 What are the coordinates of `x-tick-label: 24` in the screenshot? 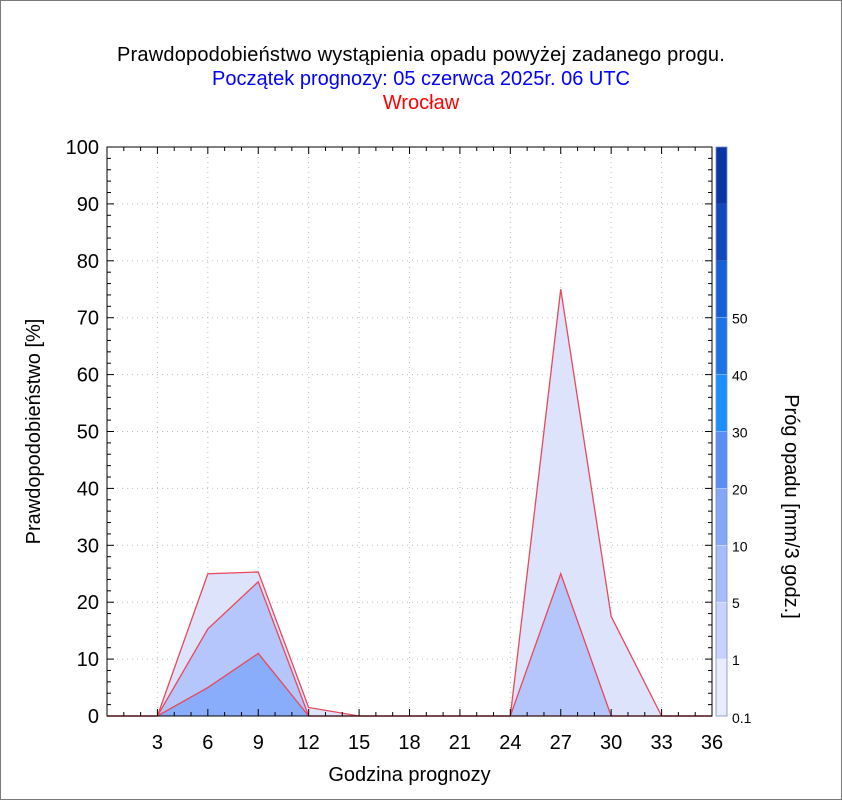 It's located at (510, 743).